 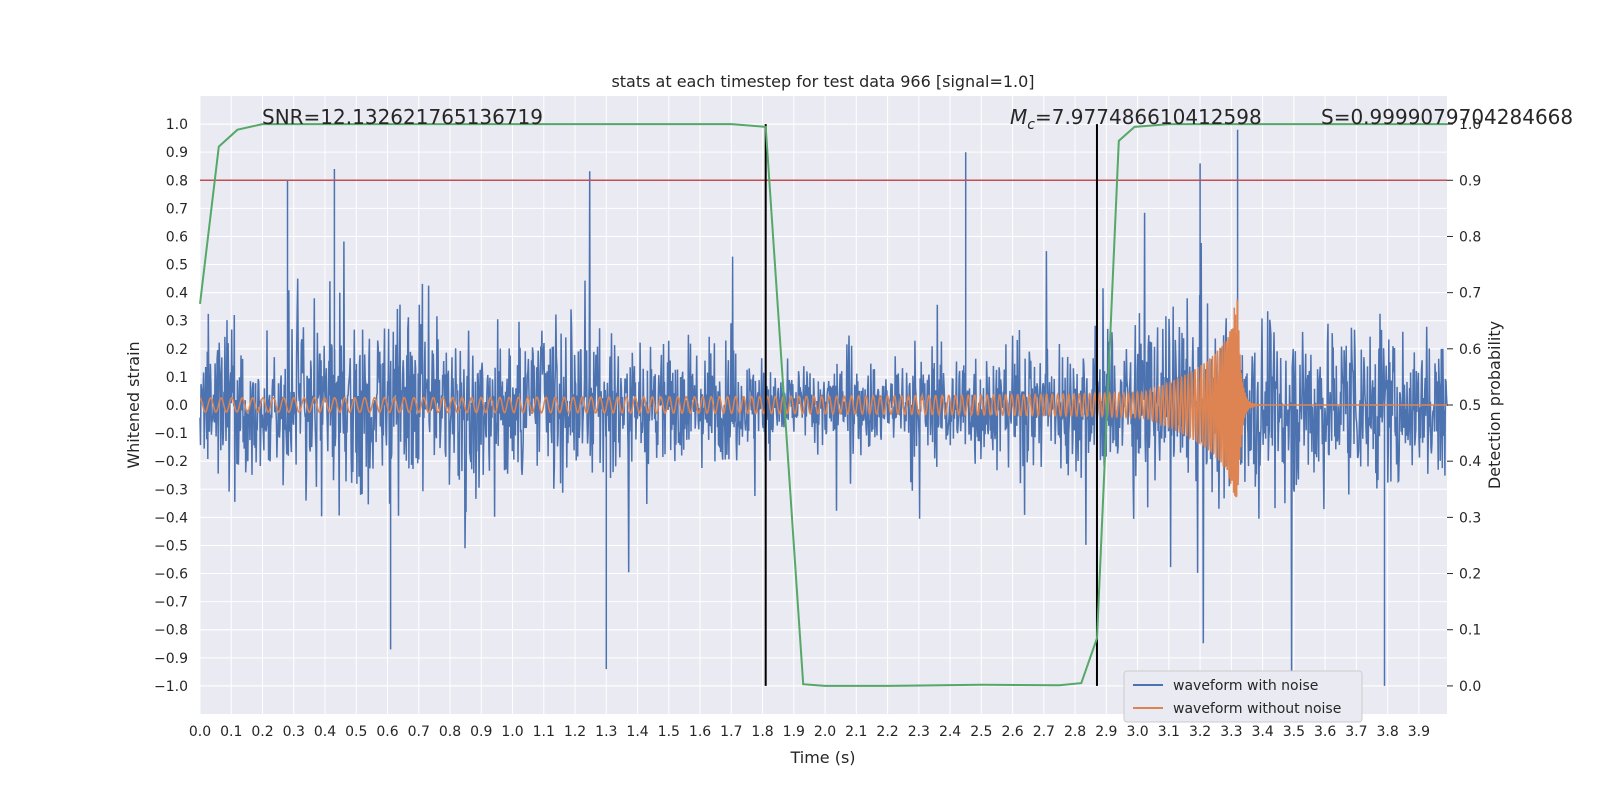 What do you see at coordinates (981, 732) in the screenshot?
I see `x-tick-label: 2.5` at bounding box center [981, 732].